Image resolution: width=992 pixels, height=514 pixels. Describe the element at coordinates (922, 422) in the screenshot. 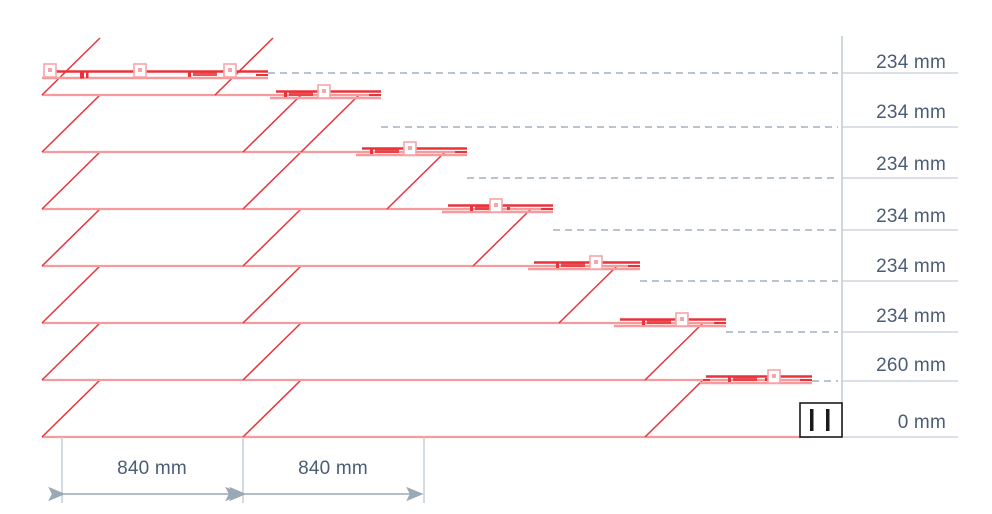

I see `course-height-label: 0 mm` at that location.